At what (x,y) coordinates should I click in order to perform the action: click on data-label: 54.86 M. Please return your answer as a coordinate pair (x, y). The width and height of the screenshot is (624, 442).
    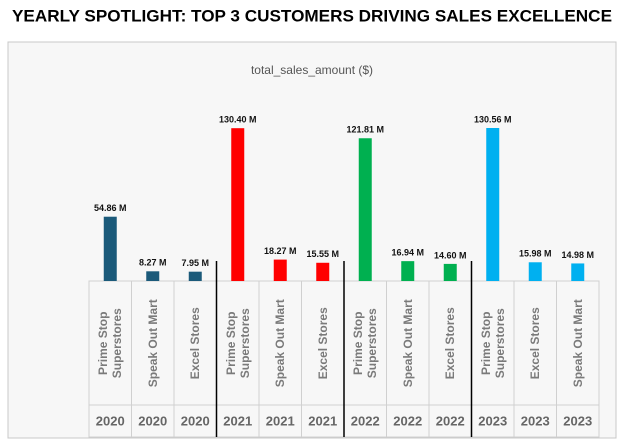
    Looking at the image, I should click on (110, 208).